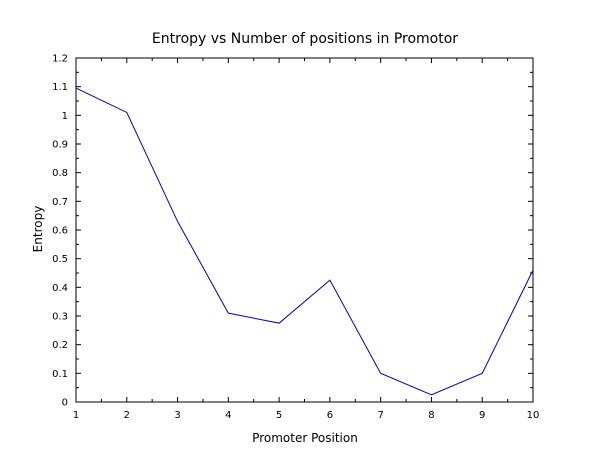  I want to click on y-tick-label: 1.1, so click(60, 87).